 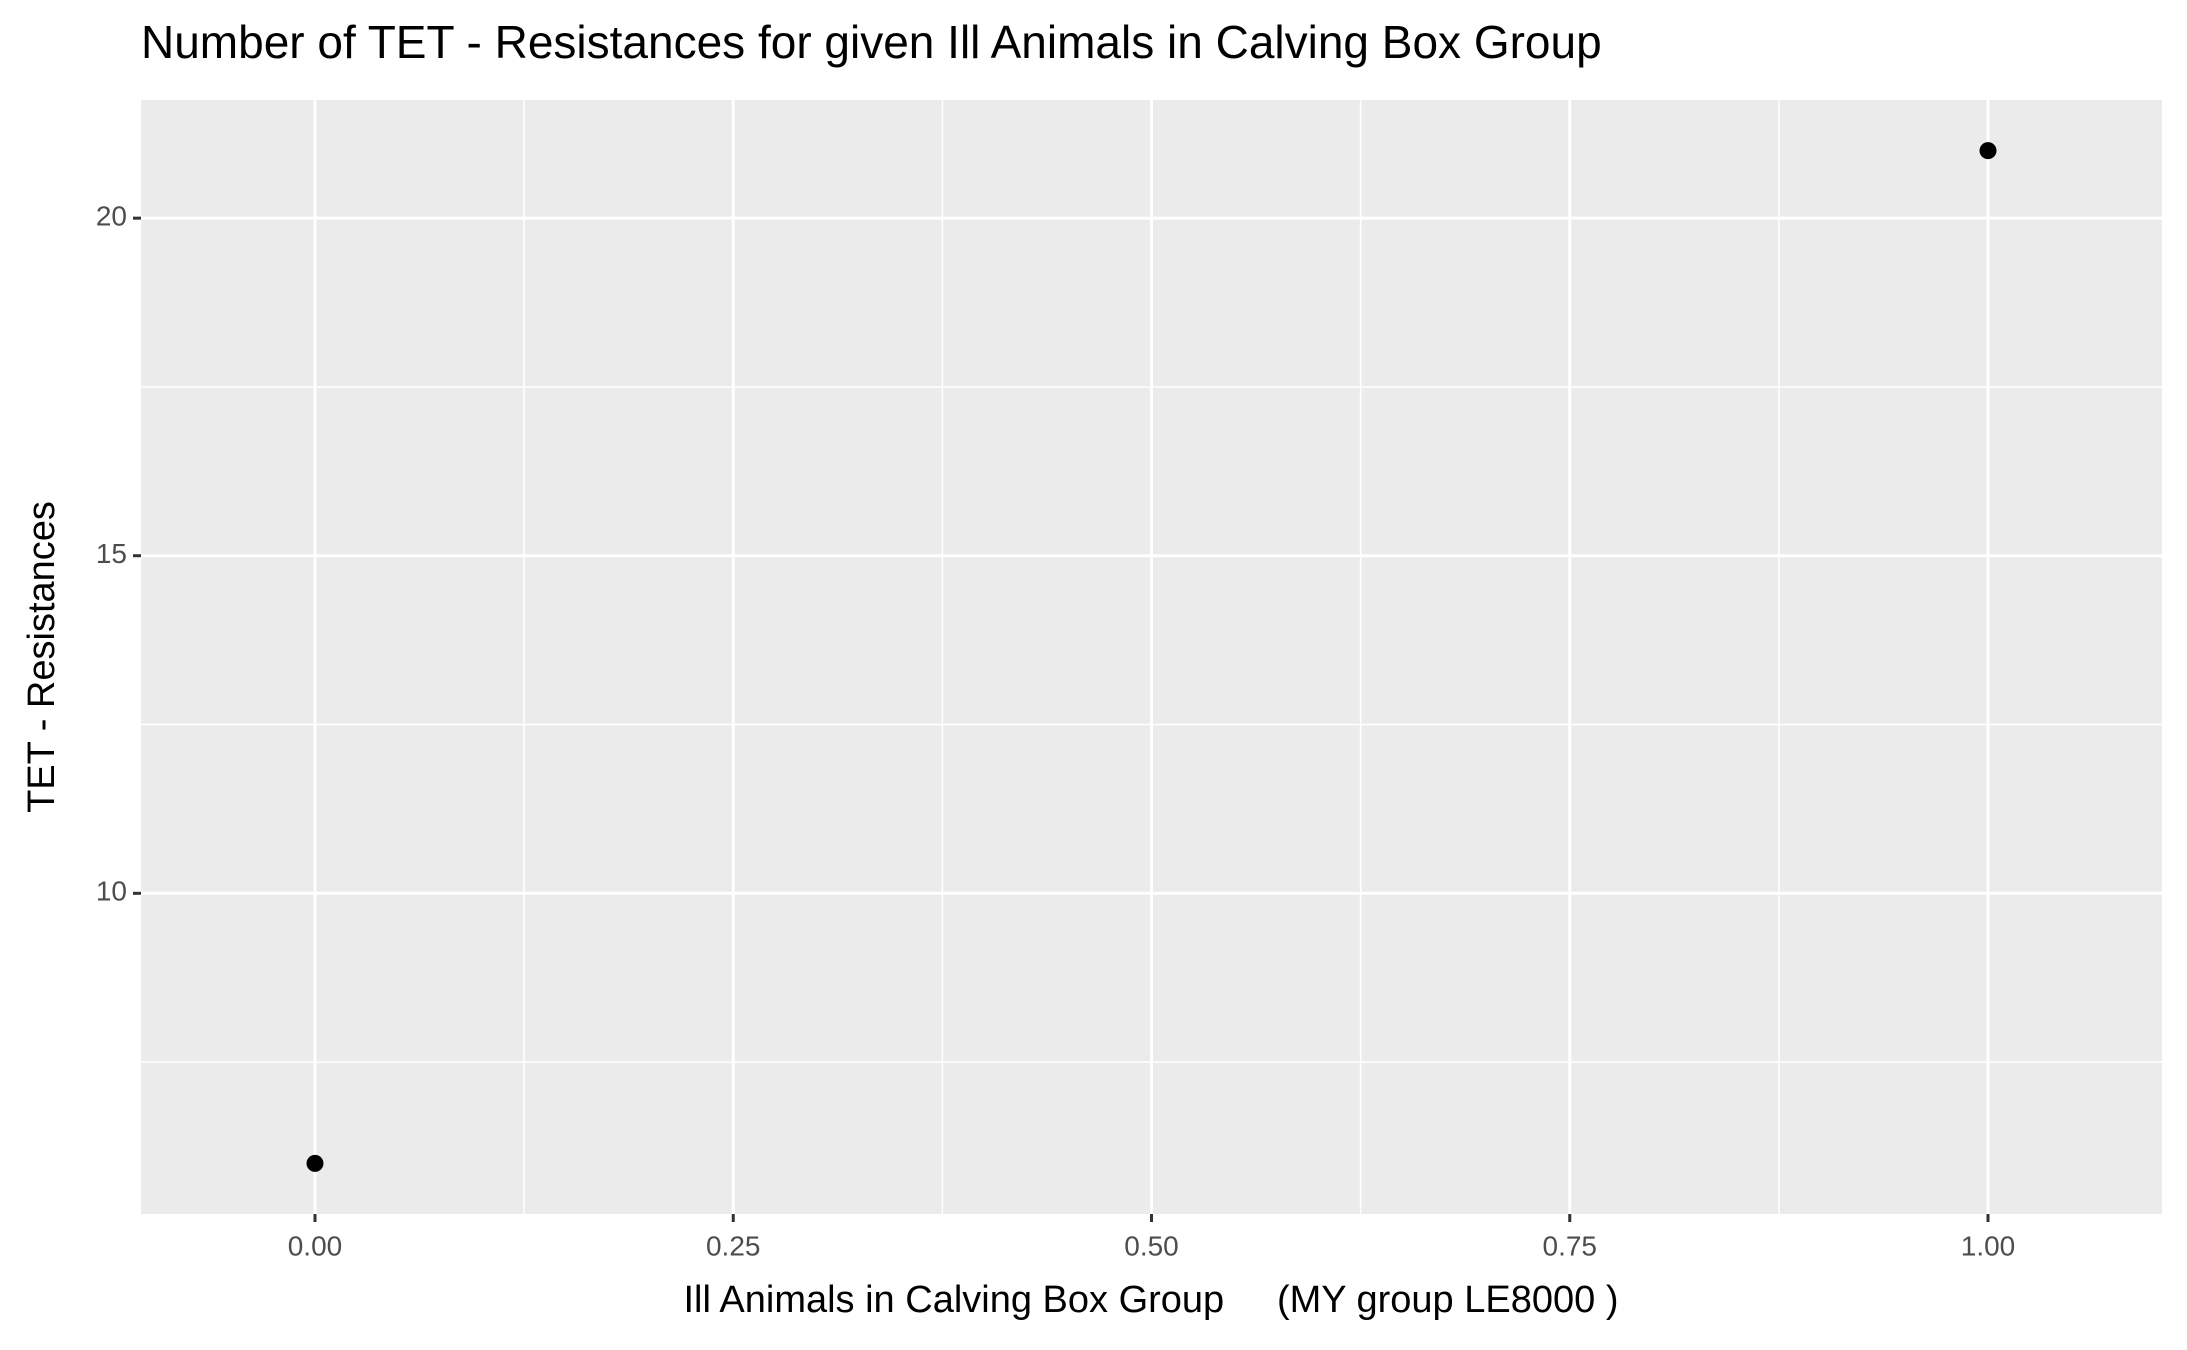 I want to click on y-axis-label: TET - Resistances, so click(x=42, y=657).